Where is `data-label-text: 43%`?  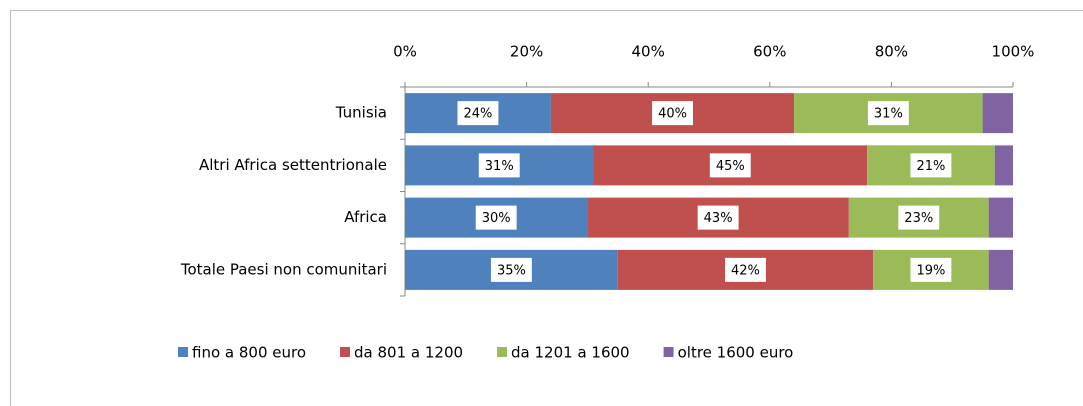 data-label-text: 43% is located at coordinates (718, 218).